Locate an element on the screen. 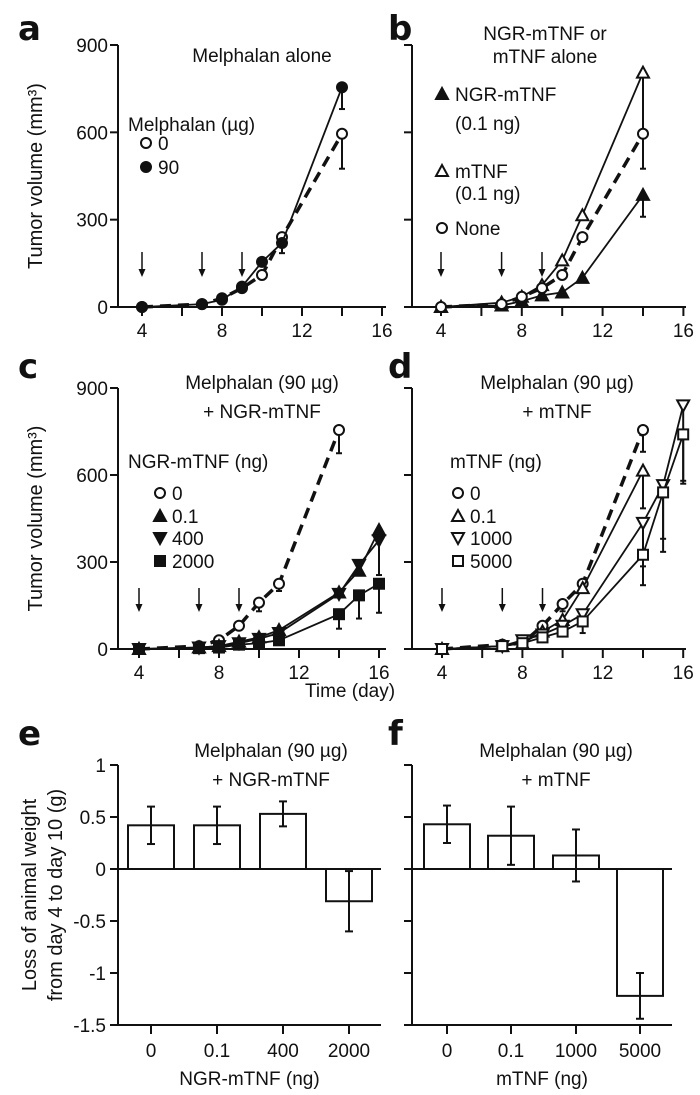  x-tick-label: 12 is located at coordinates (298, 673).